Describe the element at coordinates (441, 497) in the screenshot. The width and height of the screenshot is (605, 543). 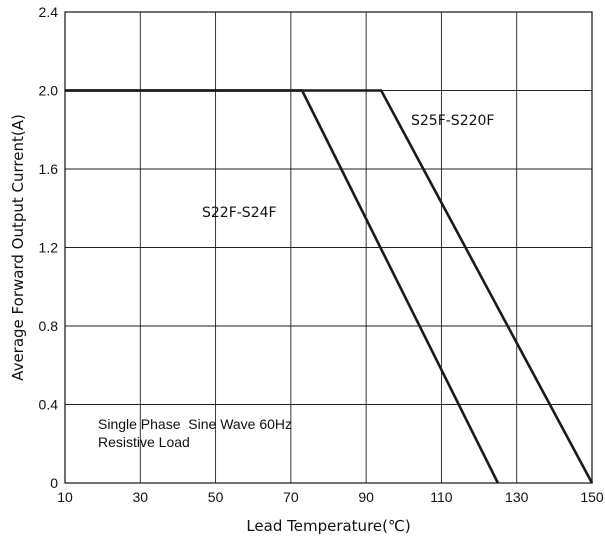
I see `x-tick-label-5: 110` at that location.